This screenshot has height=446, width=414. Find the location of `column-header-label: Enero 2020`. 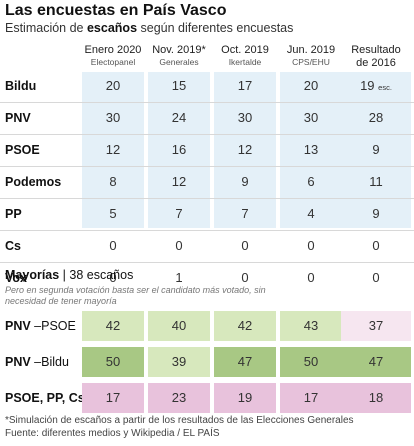

column-header-label: Enero 2020 is located at coordinates (113, 50).